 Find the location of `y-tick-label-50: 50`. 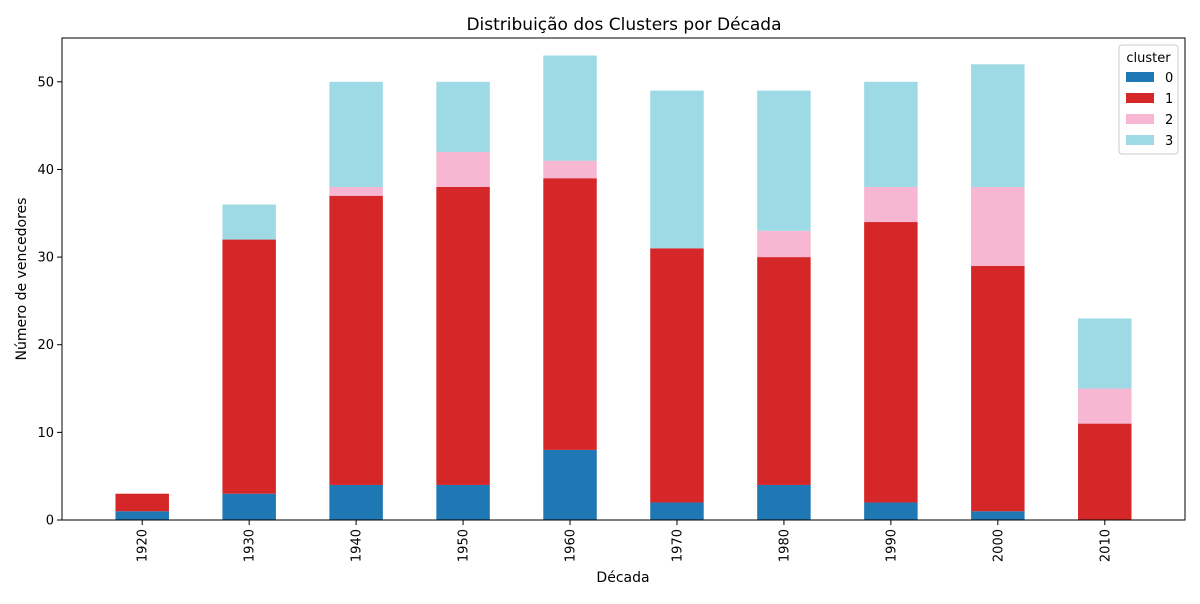

y-tick-label-50: 50 is located at coordinates (45, 82).